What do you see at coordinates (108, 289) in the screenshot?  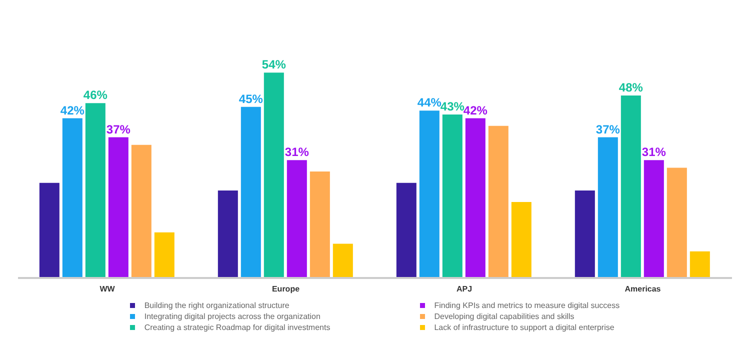 I see `x-tick-label: WW` at bounding box center [108, 289].